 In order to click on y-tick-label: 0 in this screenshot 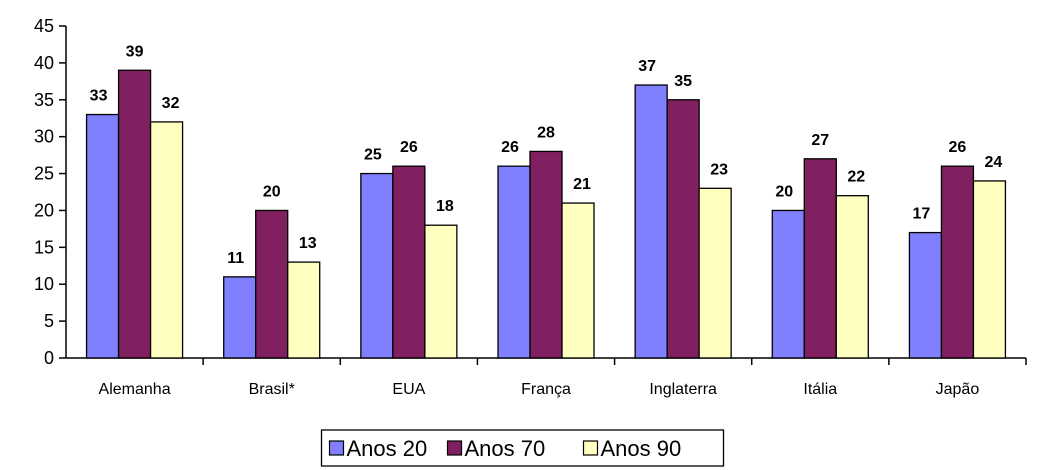, I will do `click(49, 358)`.